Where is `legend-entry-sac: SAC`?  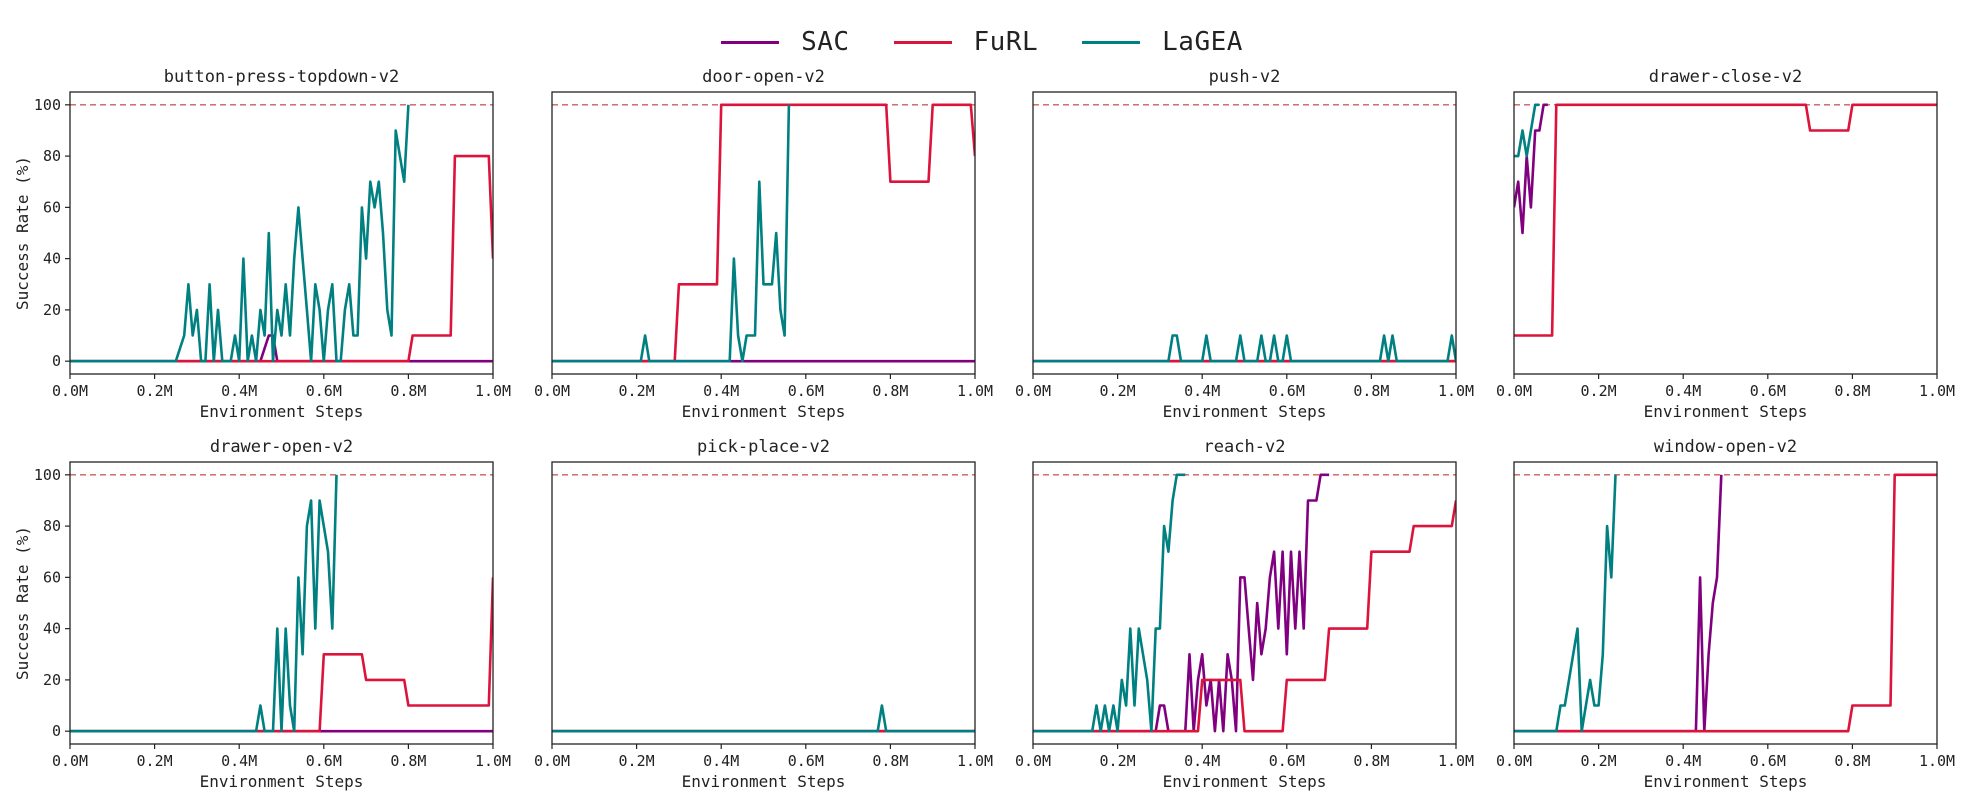
legend-entry-sac: SAC is located at coordinates (785, 42).